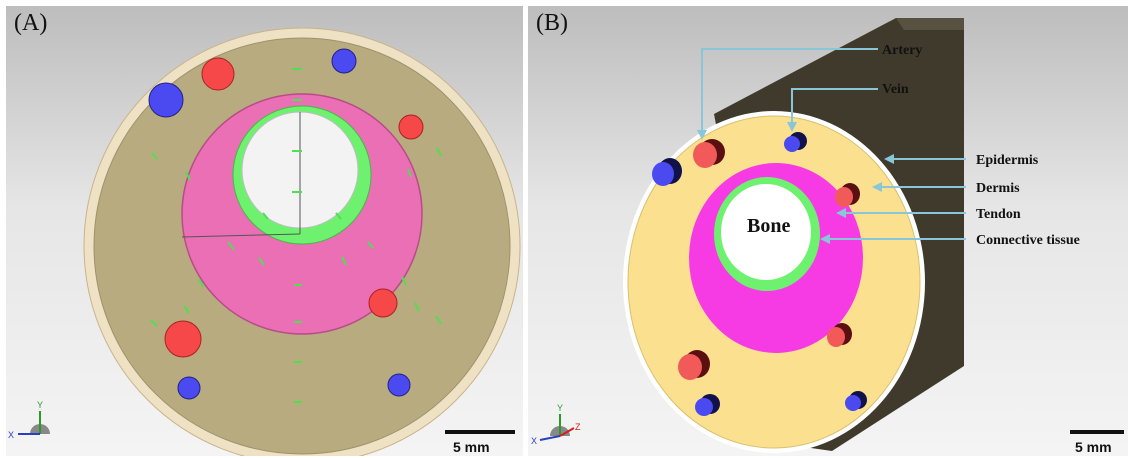 The image size is (1134, 458). I want to click on epidermis-label: Epidermis, so click(1007, 160).